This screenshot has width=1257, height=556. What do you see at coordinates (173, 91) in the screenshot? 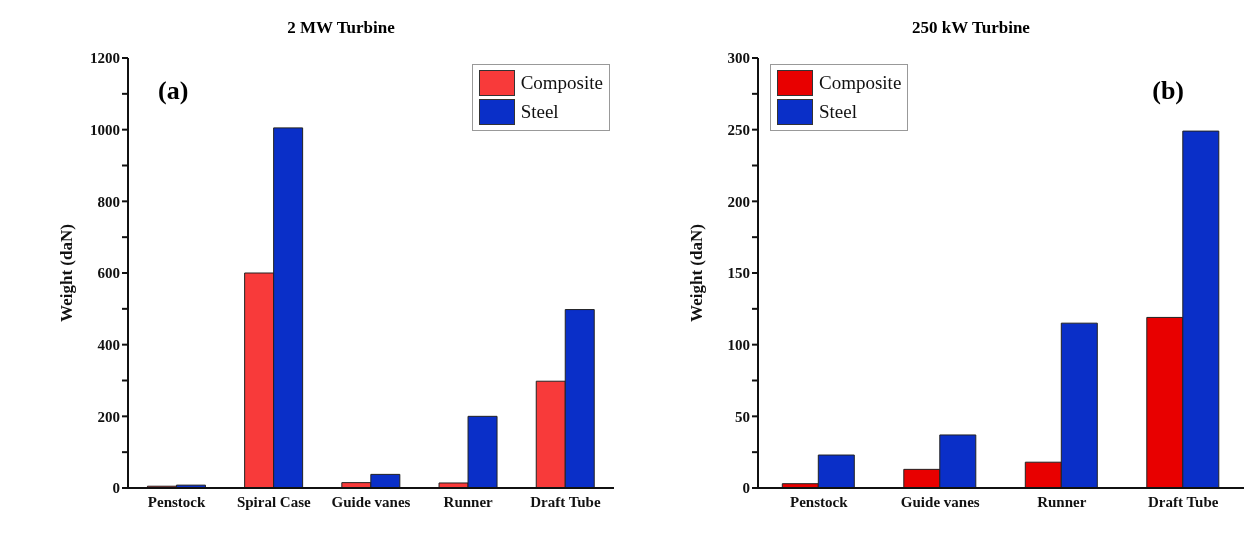
I see `annotation: (a)` at bounding box center [173, 91].